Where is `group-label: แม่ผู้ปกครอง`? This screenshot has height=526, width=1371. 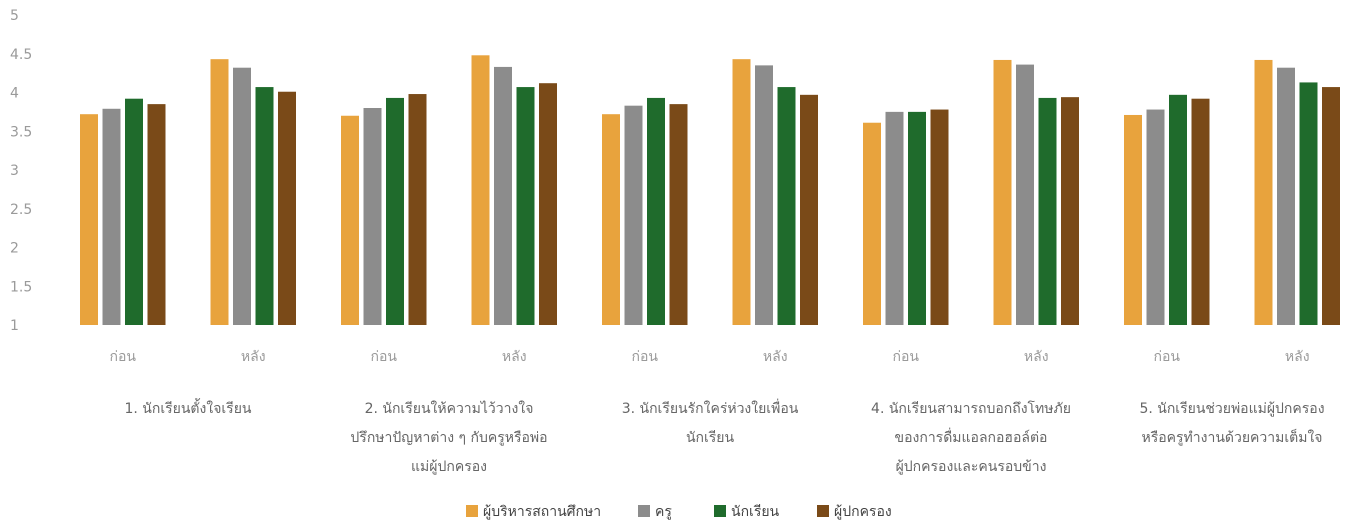
group-label: แม่ผู้ปกครอง is located at coordinates (449, 467).